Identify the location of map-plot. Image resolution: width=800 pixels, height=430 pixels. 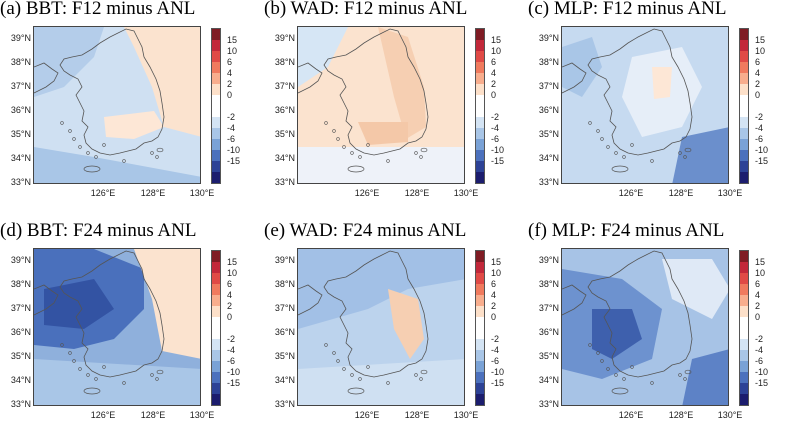
(645, 105).